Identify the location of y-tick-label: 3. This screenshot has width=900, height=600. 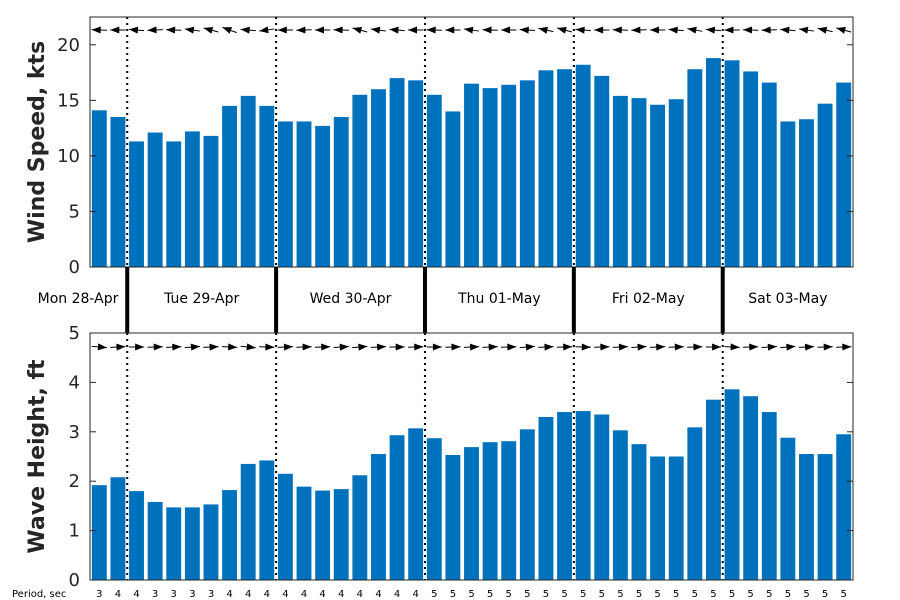
(74, 432).